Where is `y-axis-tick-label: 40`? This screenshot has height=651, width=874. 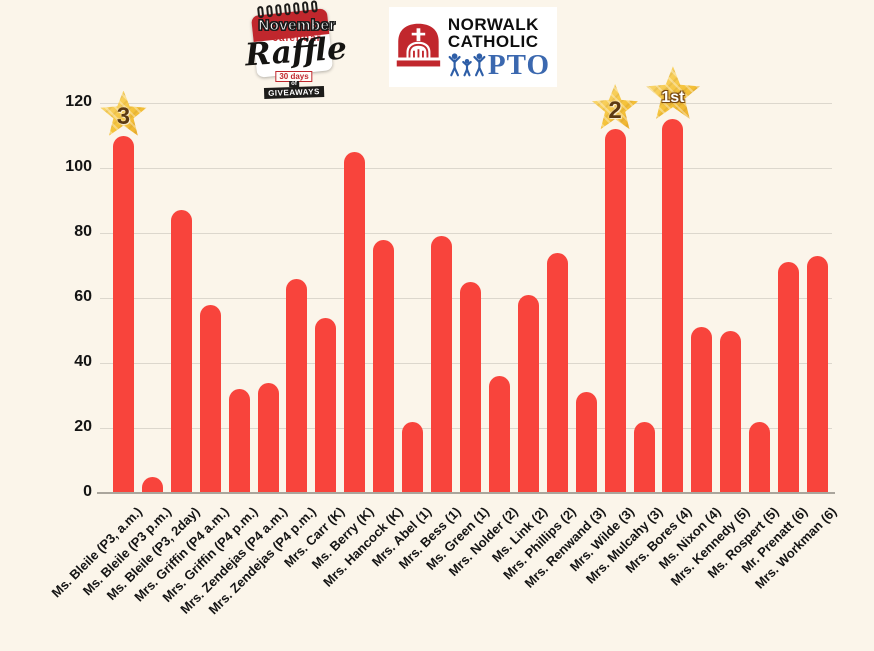
y-axis-tick-label: 40 is located at coordinates (83, 361).